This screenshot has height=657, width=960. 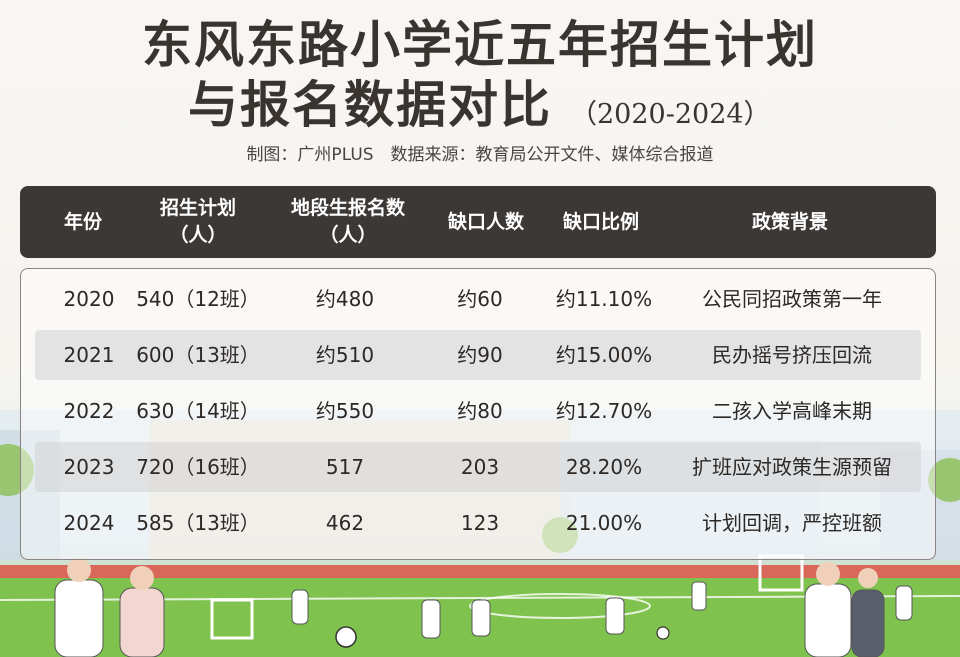 What do you see at coordinates (370, 104) in the screenshot?
I see `page-title-line2: 与报名数据对比` at bounding box center [370, 104].